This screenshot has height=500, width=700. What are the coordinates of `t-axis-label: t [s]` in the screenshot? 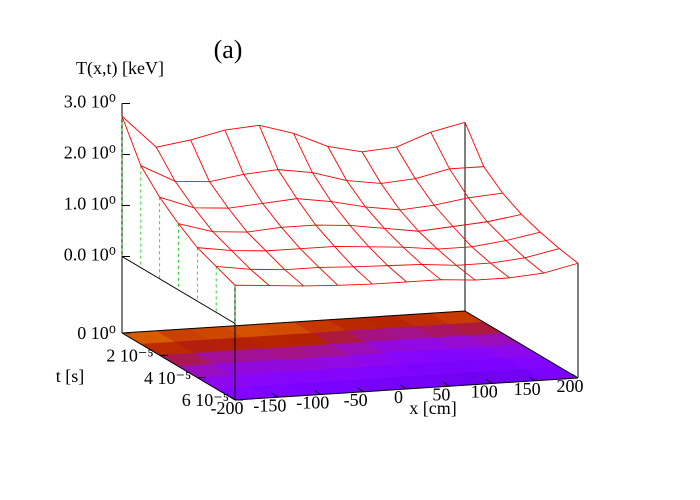 It's located at (70, 376).